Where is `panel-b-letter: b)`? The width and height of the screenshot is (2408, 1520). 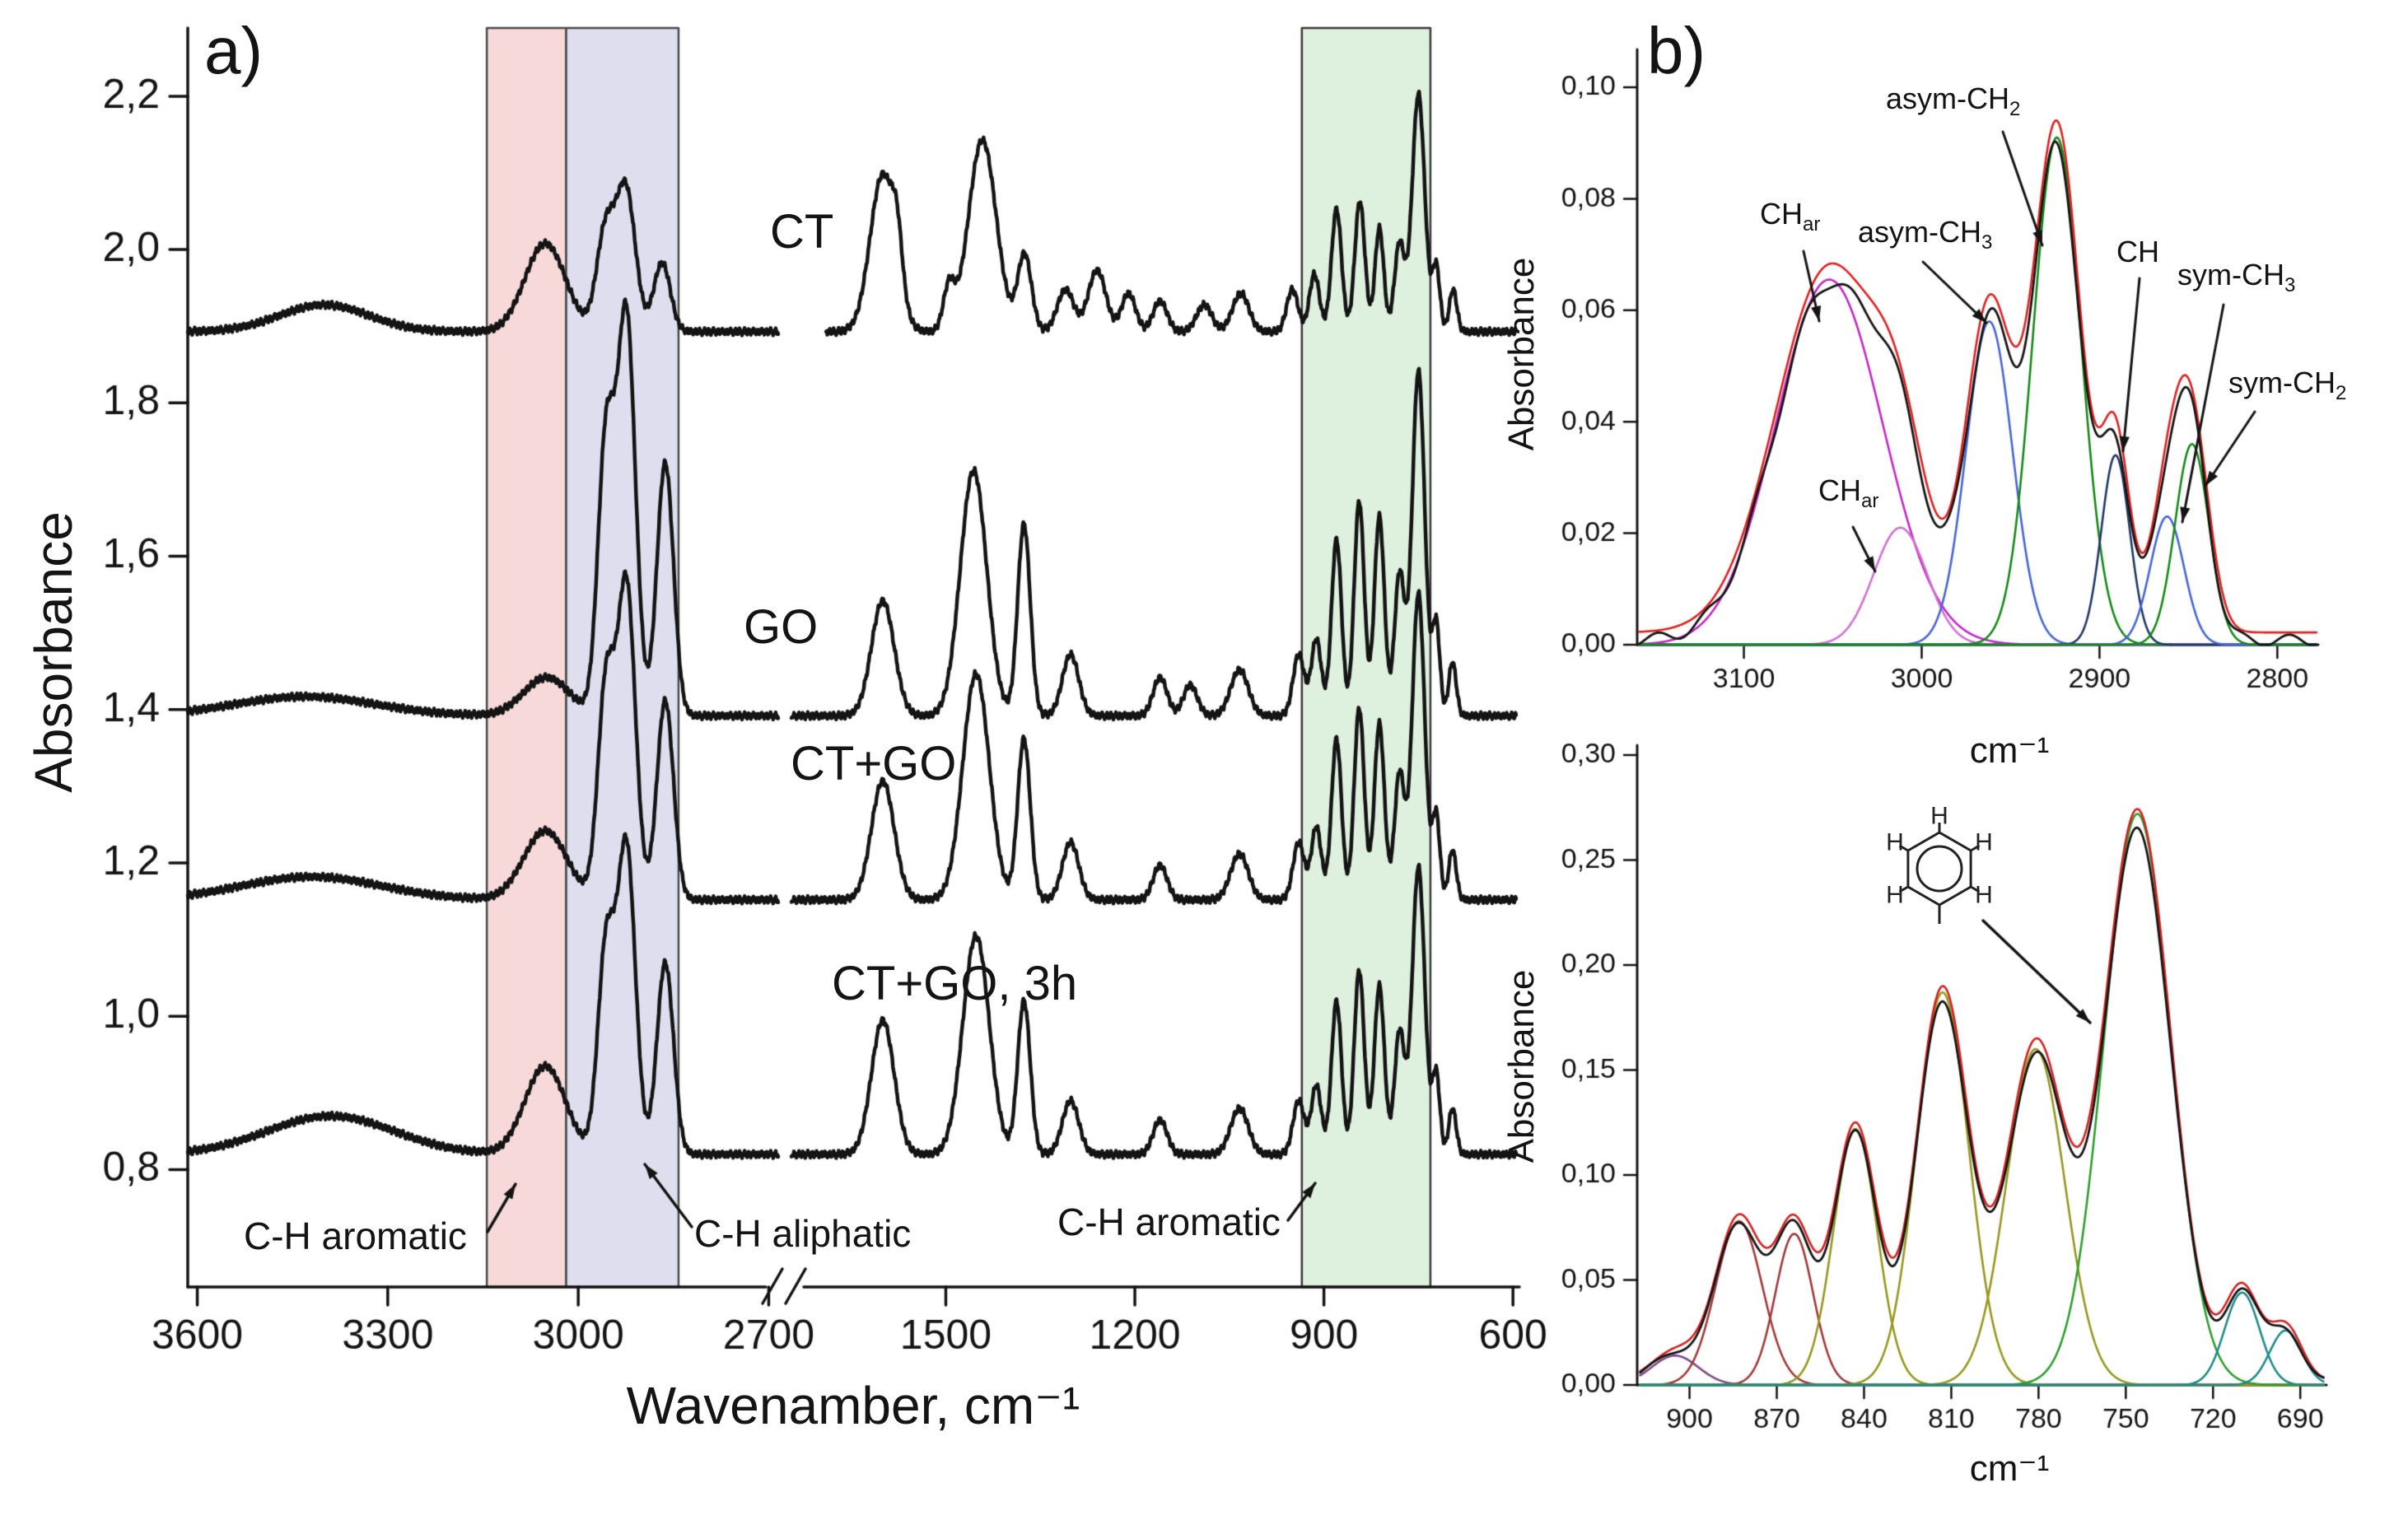 panel-b-letter: b) is located at coordinates (1676, 50).